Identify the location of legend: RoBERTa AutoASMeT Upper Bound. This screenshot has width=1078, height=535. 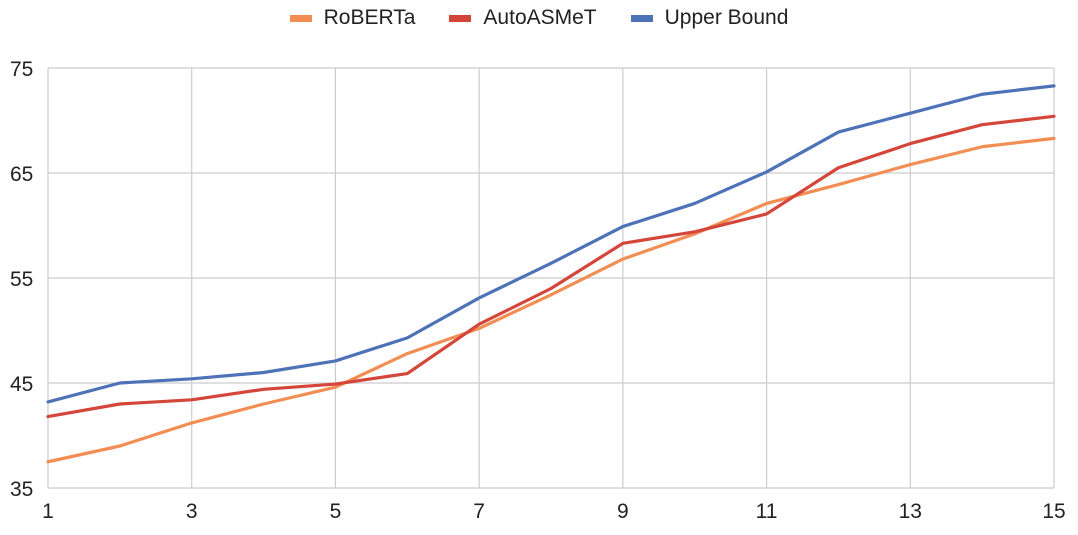
(539, 18).